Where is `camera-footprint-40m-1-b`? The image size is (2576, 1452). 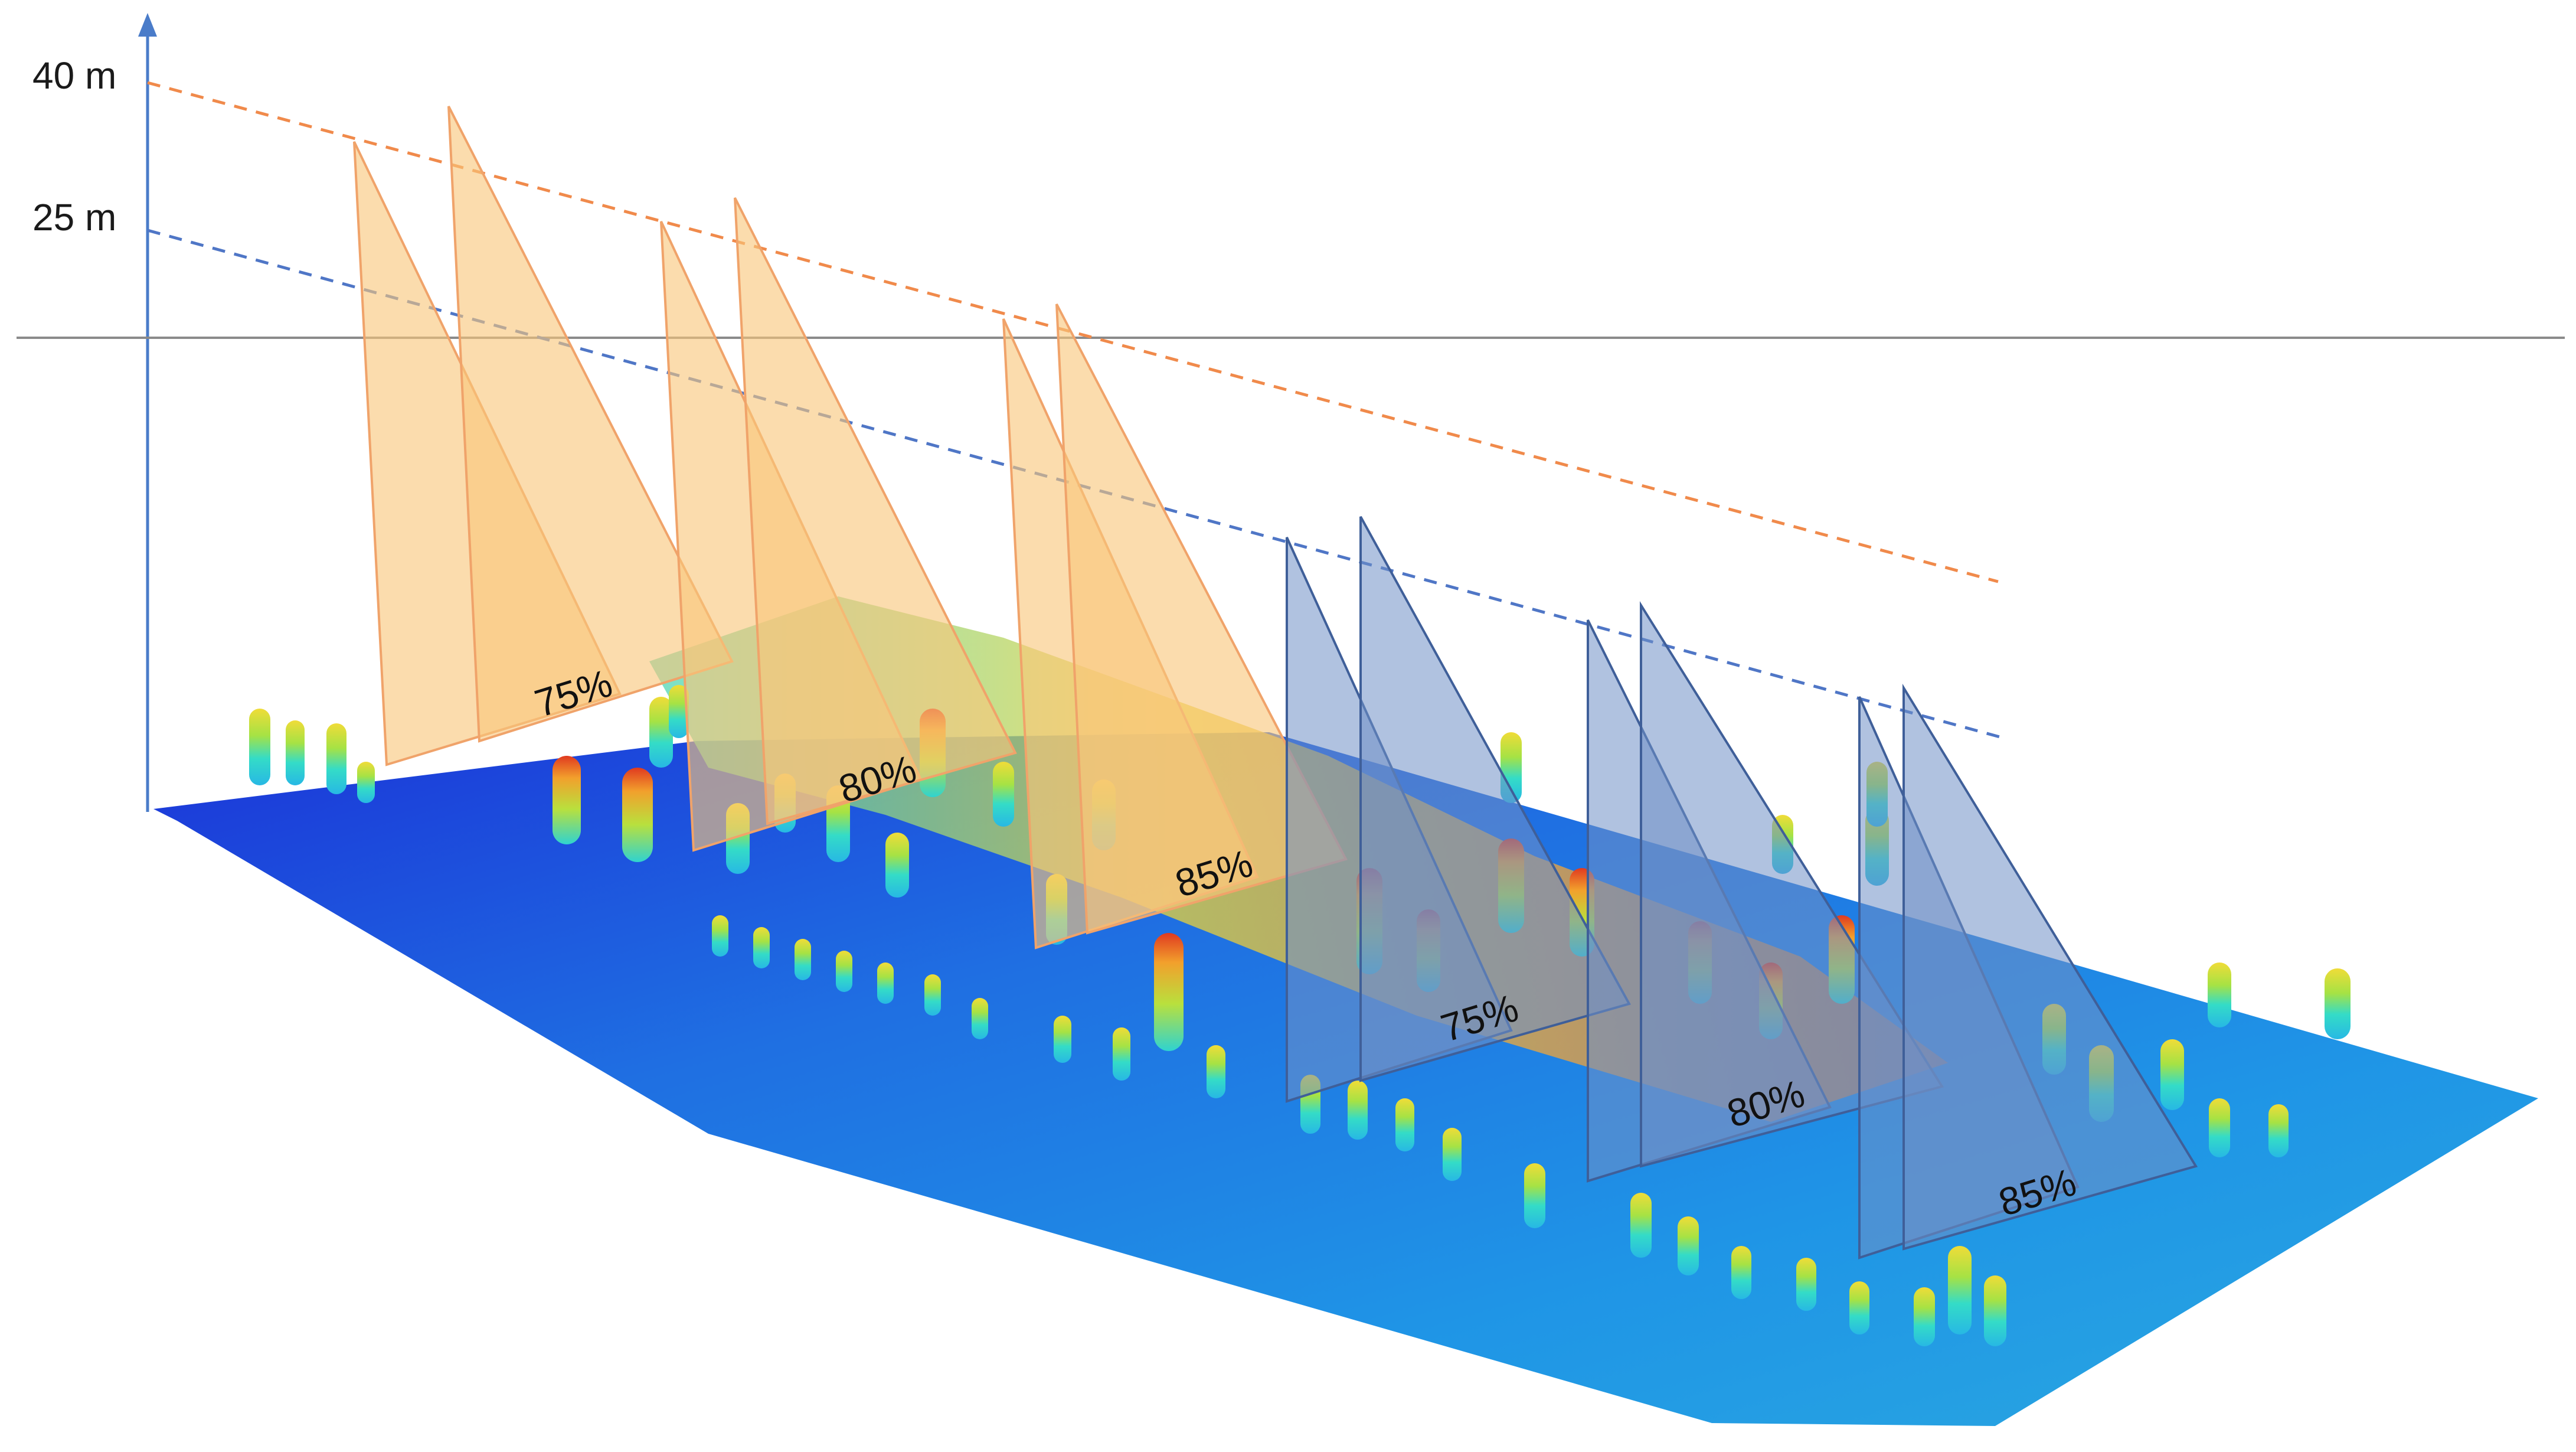
camera-footprint-40m-1-b is located at coordinates (590, 424).